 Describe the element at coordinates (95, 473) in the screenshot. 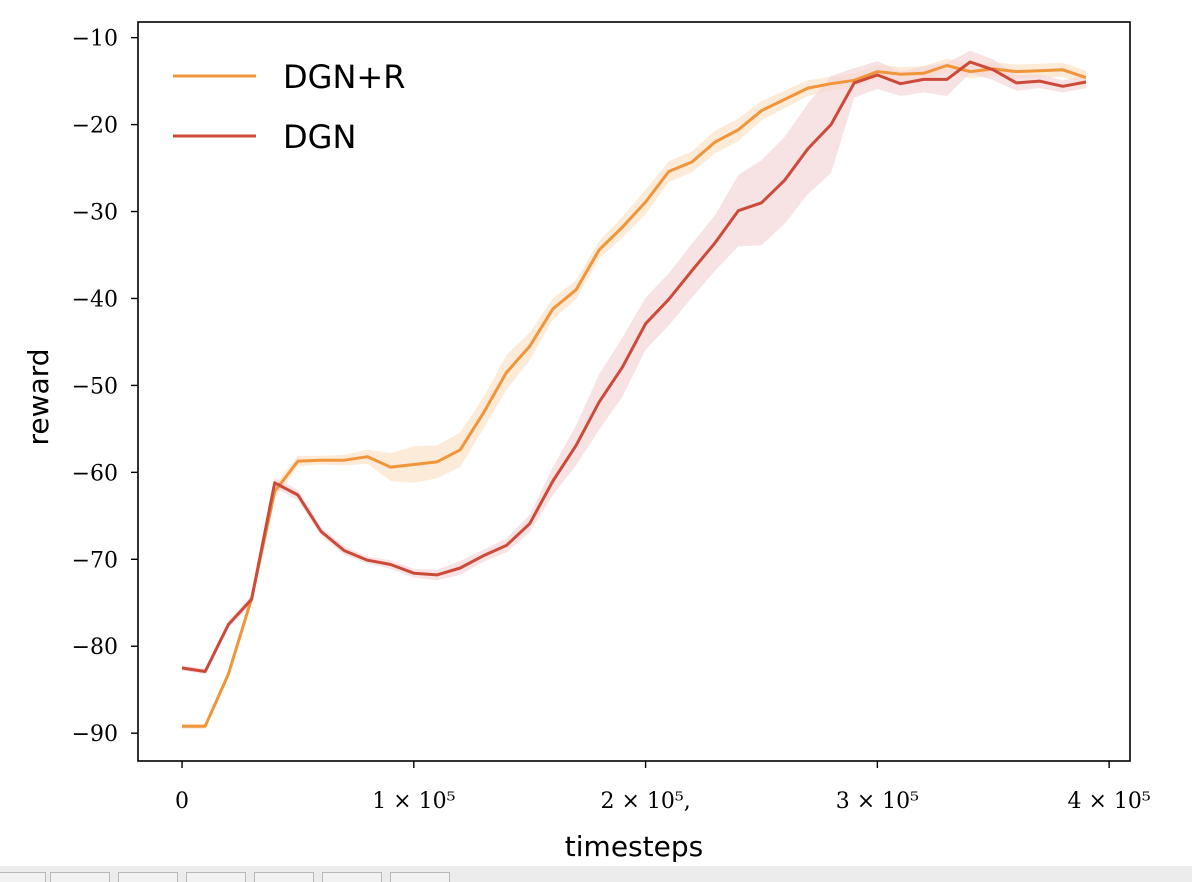

I see `y-tick-label: −60` at that location.